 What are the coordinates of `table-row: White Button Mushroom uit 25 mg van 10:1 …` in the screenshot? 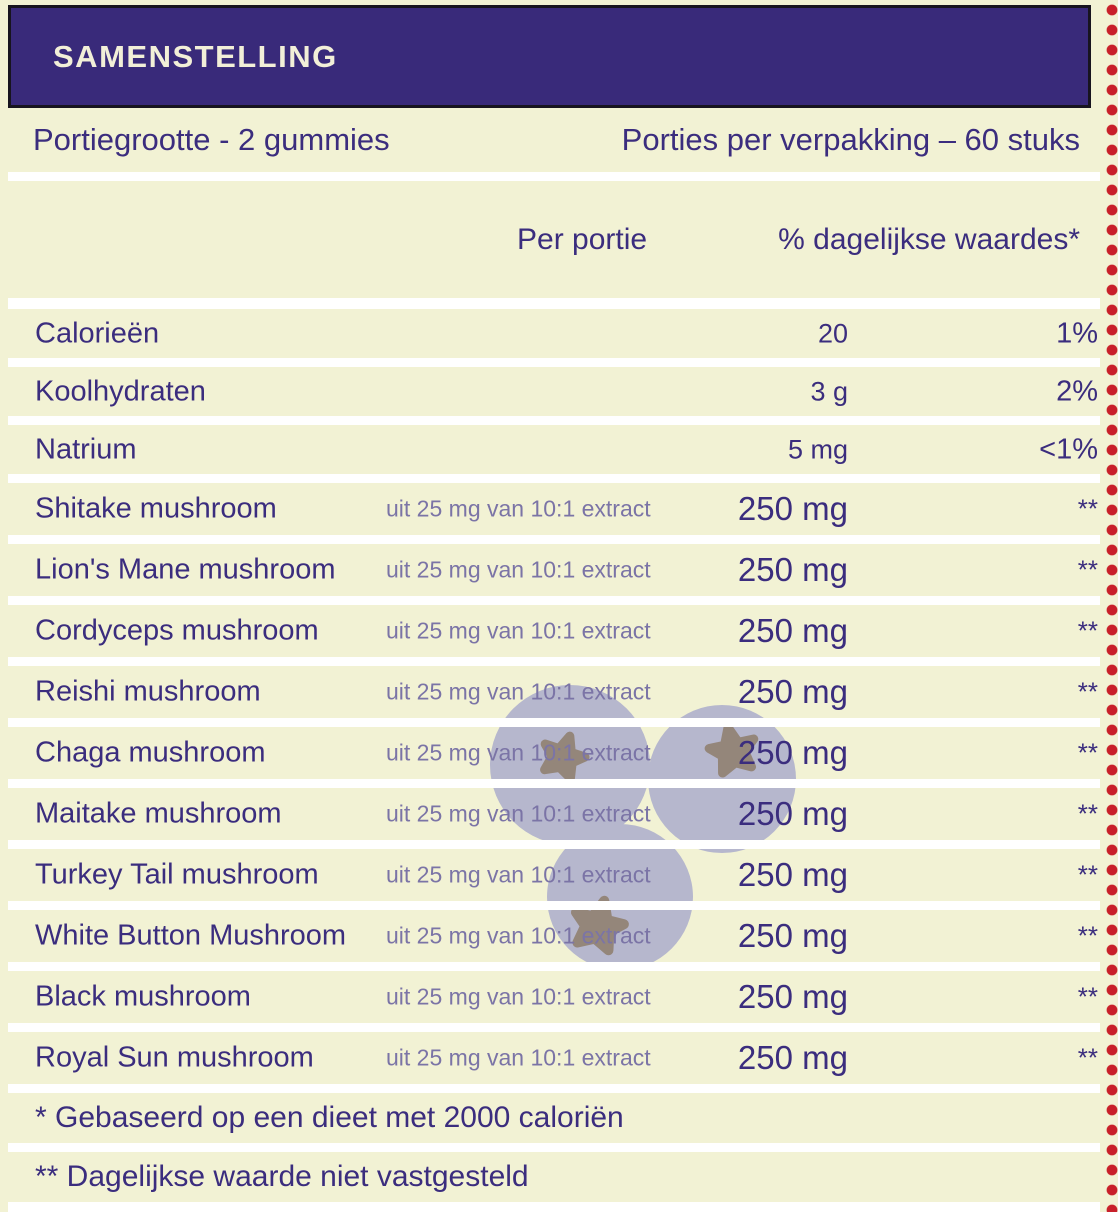 It's located at (554, 936).